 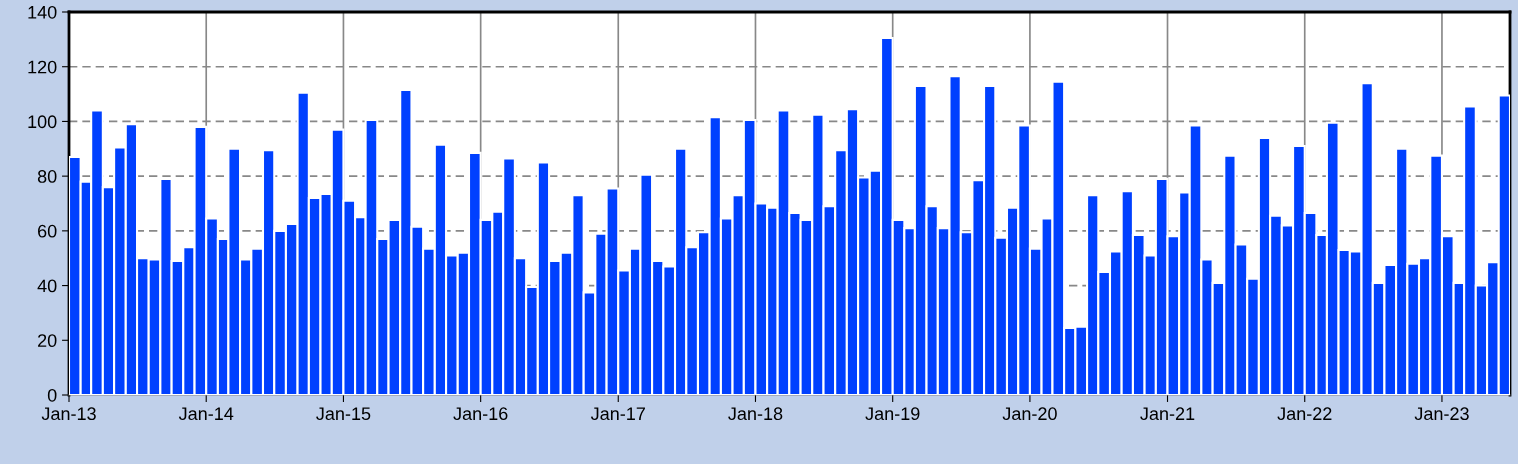 What do you see at coordinates (1441, 414) in the screenshot?
I see `x-tick-label: Jan-23` at bounding box center [1441, 414].